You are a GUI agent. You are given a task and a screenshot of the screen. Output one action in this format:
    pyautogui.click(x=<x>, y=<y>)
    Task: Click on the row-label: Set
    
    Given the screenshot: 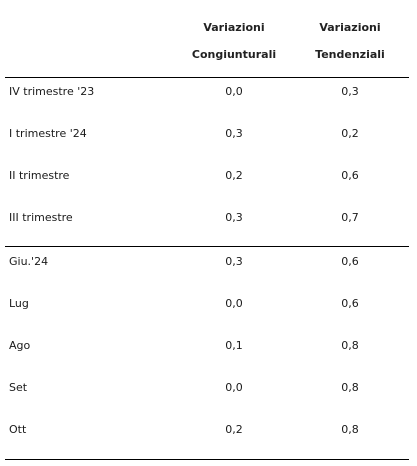 What is the action you would take?
    pyautogui.click(x=18, y=387)
    